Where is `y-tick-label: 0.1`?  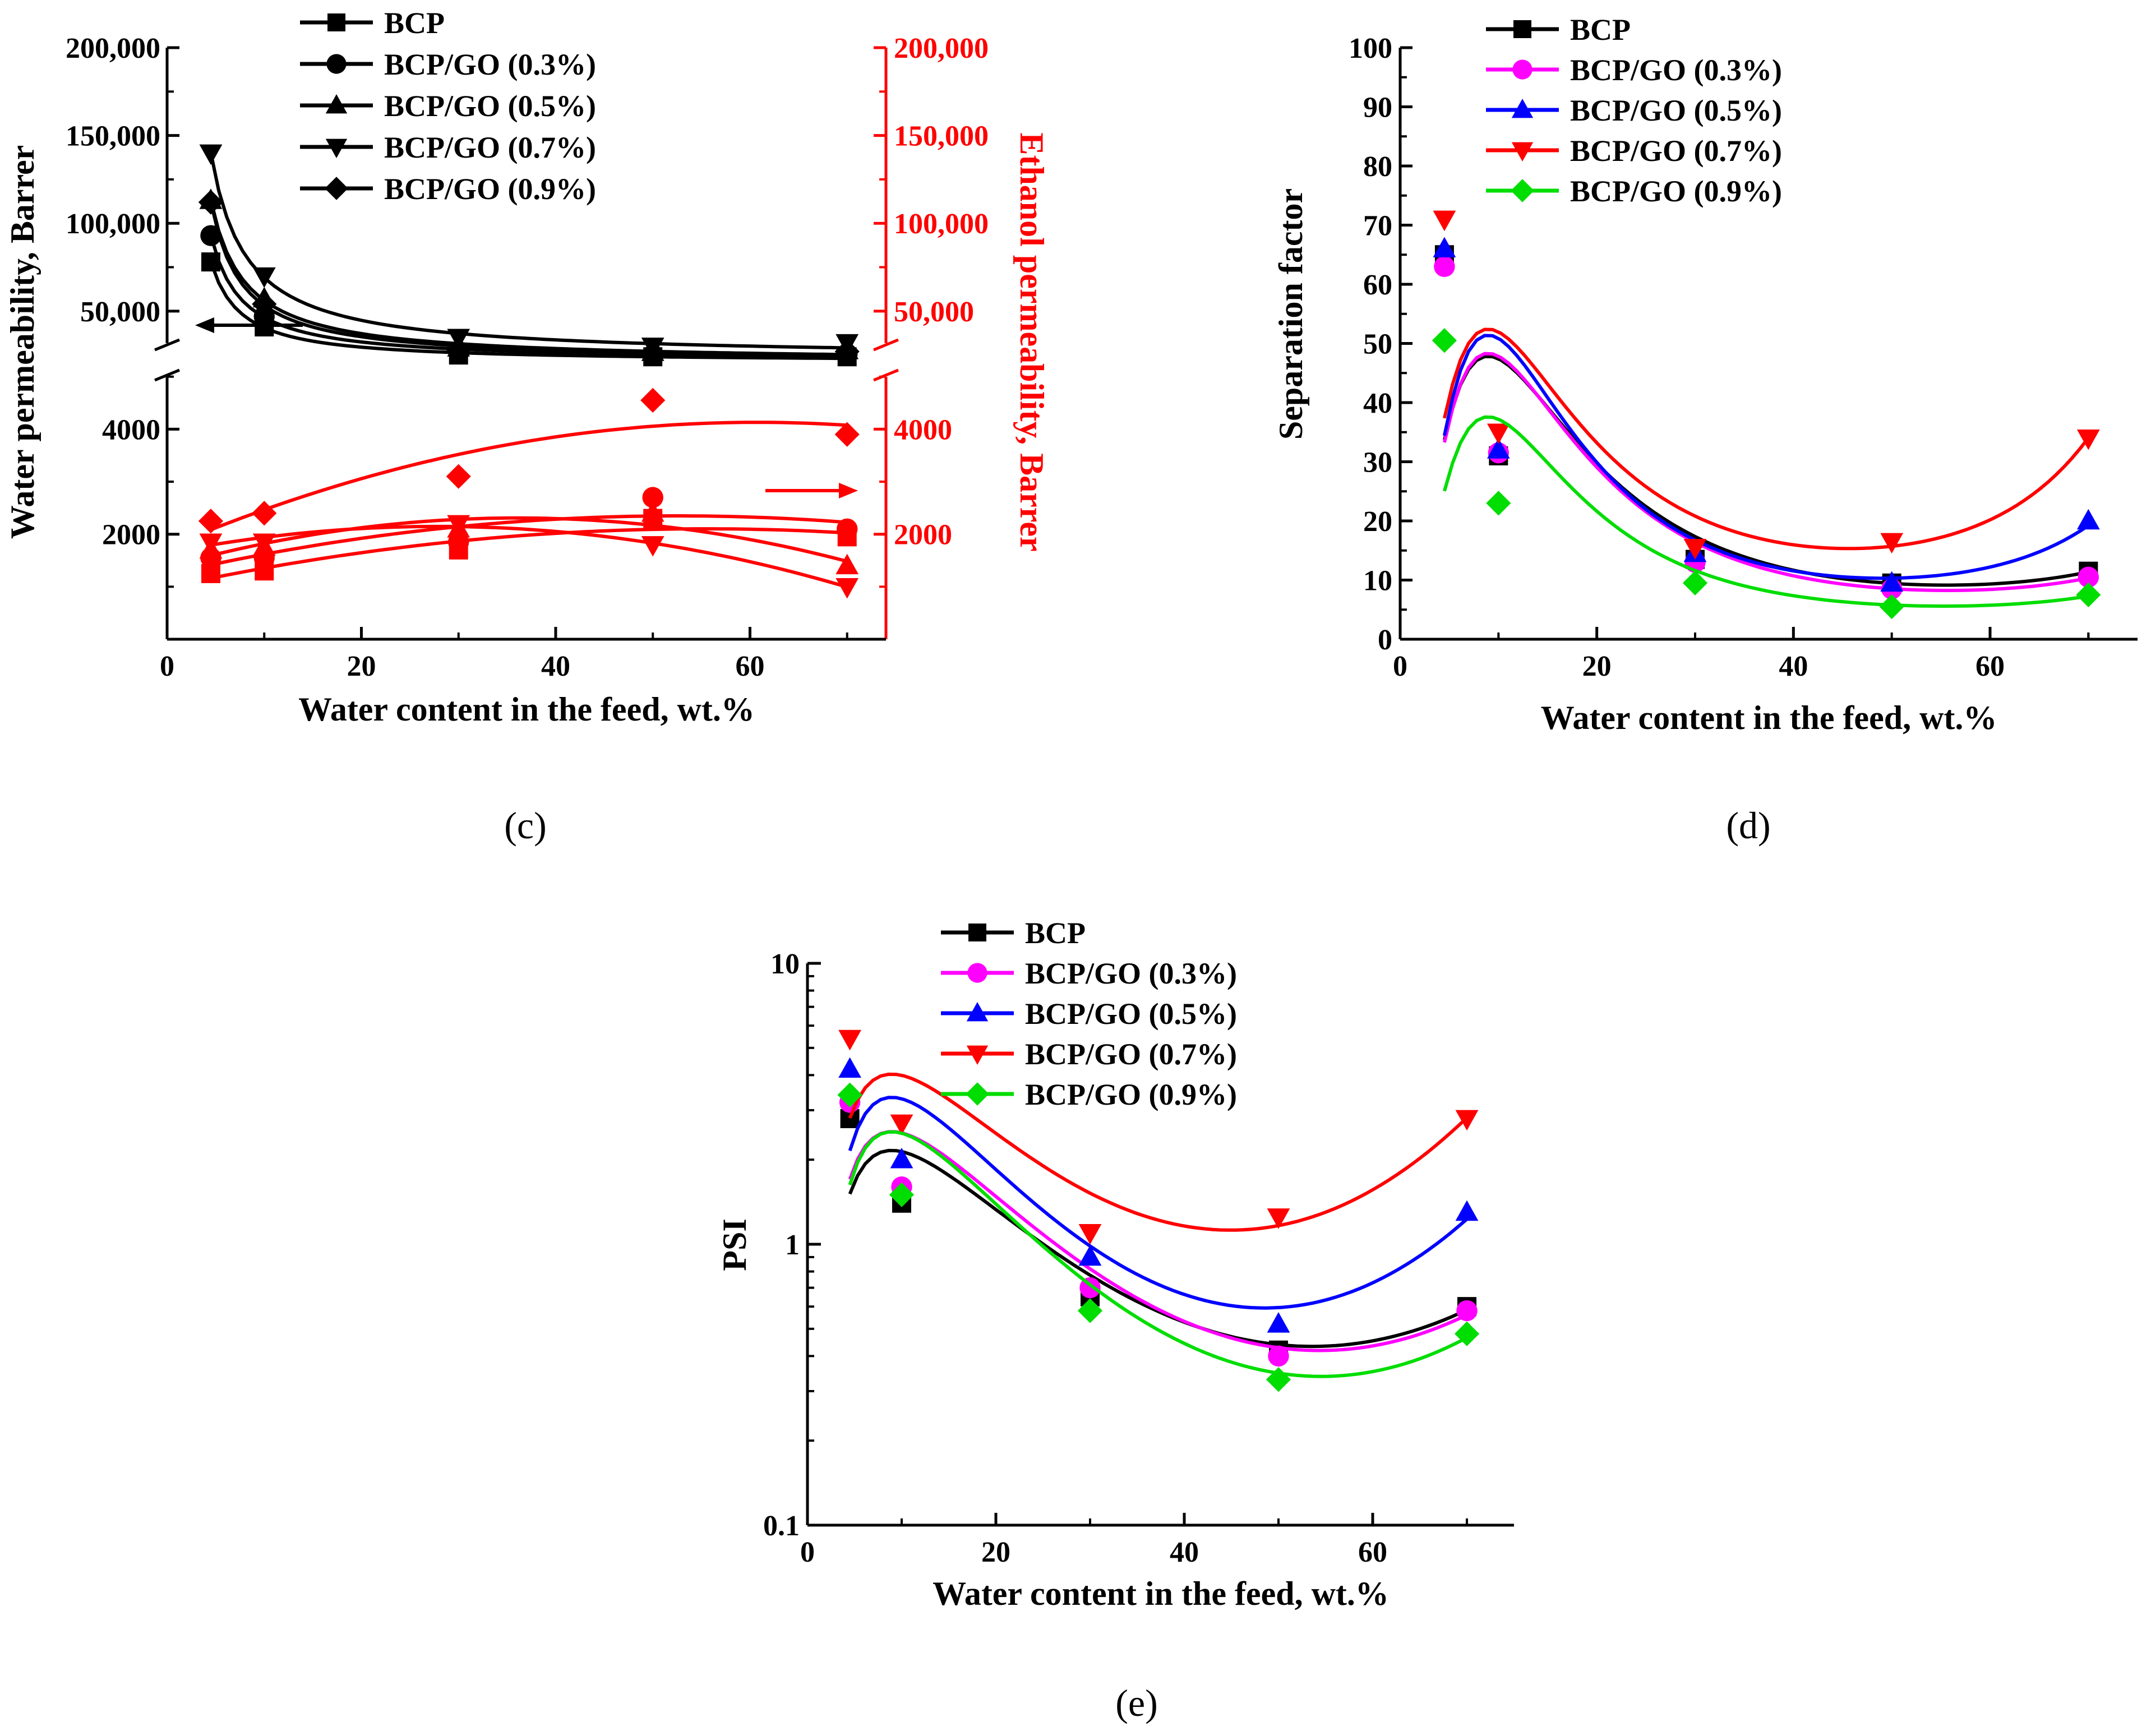
y-tick-label: 0.1 is located at coordinates (781, 1526).